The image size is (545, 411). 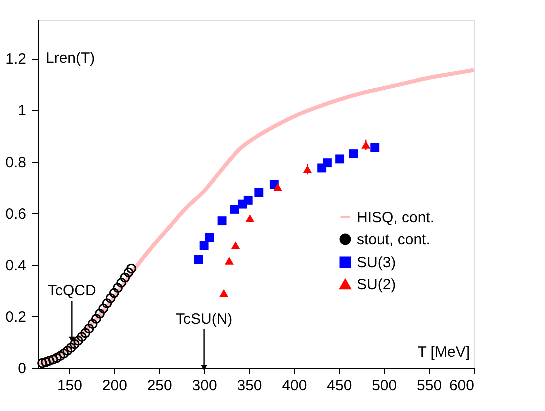 I want to click on annotation: TcSU(N), so click(x=204, y=319).